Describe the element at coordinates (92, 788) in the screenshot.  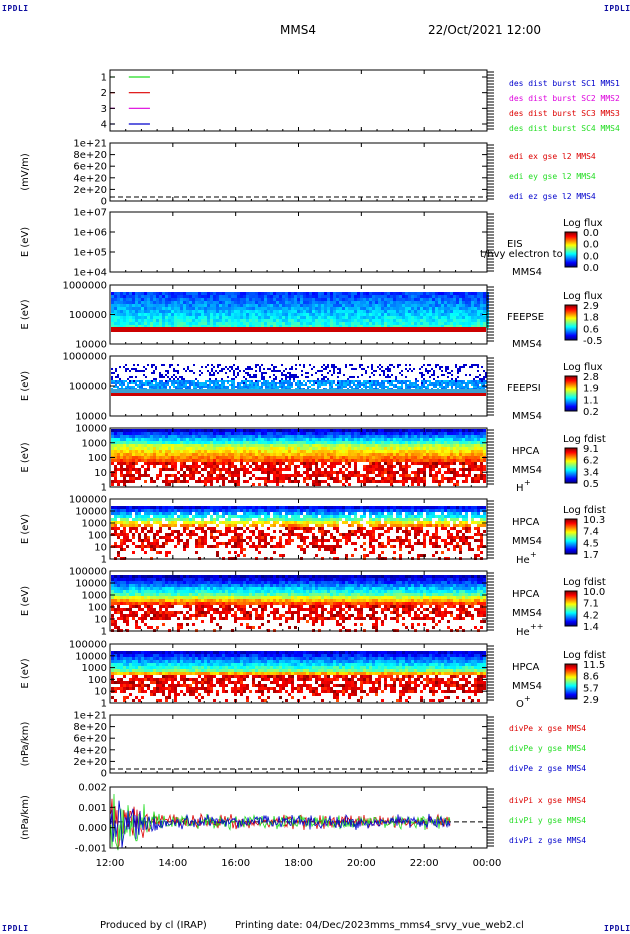
I see `ytick-label-divpi: 0.002` at that location.